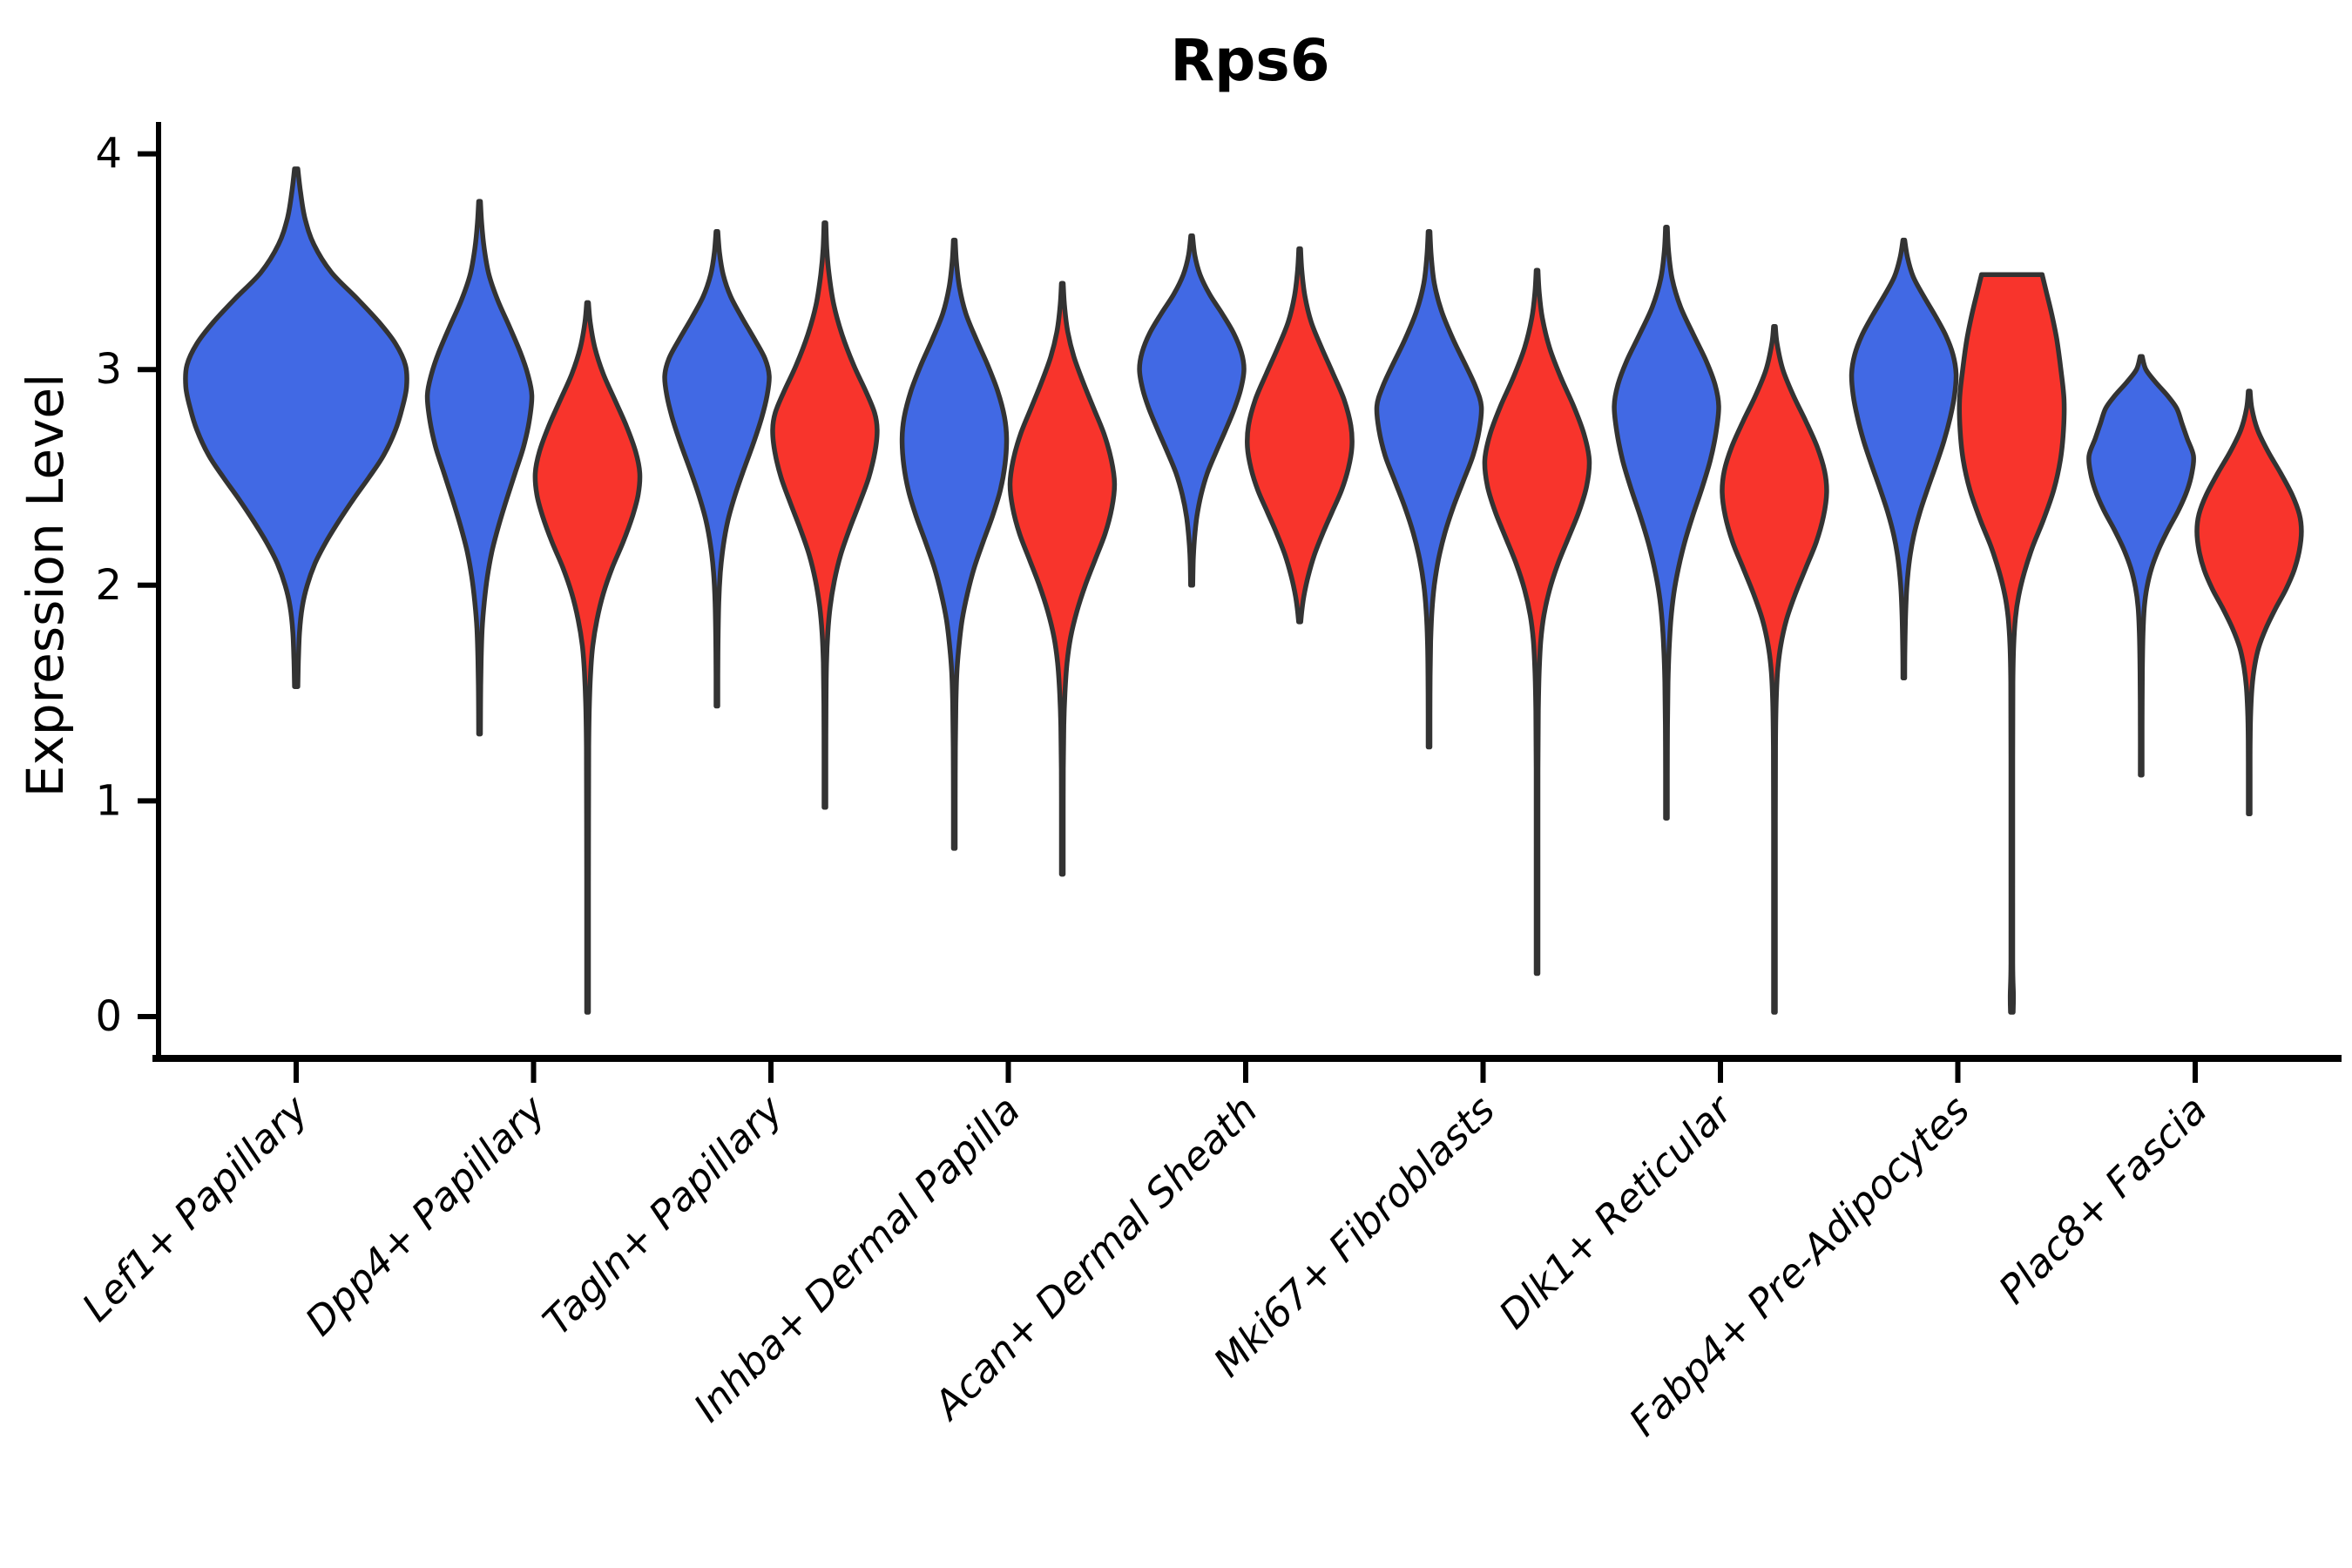 Image resolution: width=2352 pixels, height=1568 pixels. What do you see at coordinates (480, 468) in the screenshot?
I see `violin-dpp4-papillary-blue` at bounding box center [480, 468].